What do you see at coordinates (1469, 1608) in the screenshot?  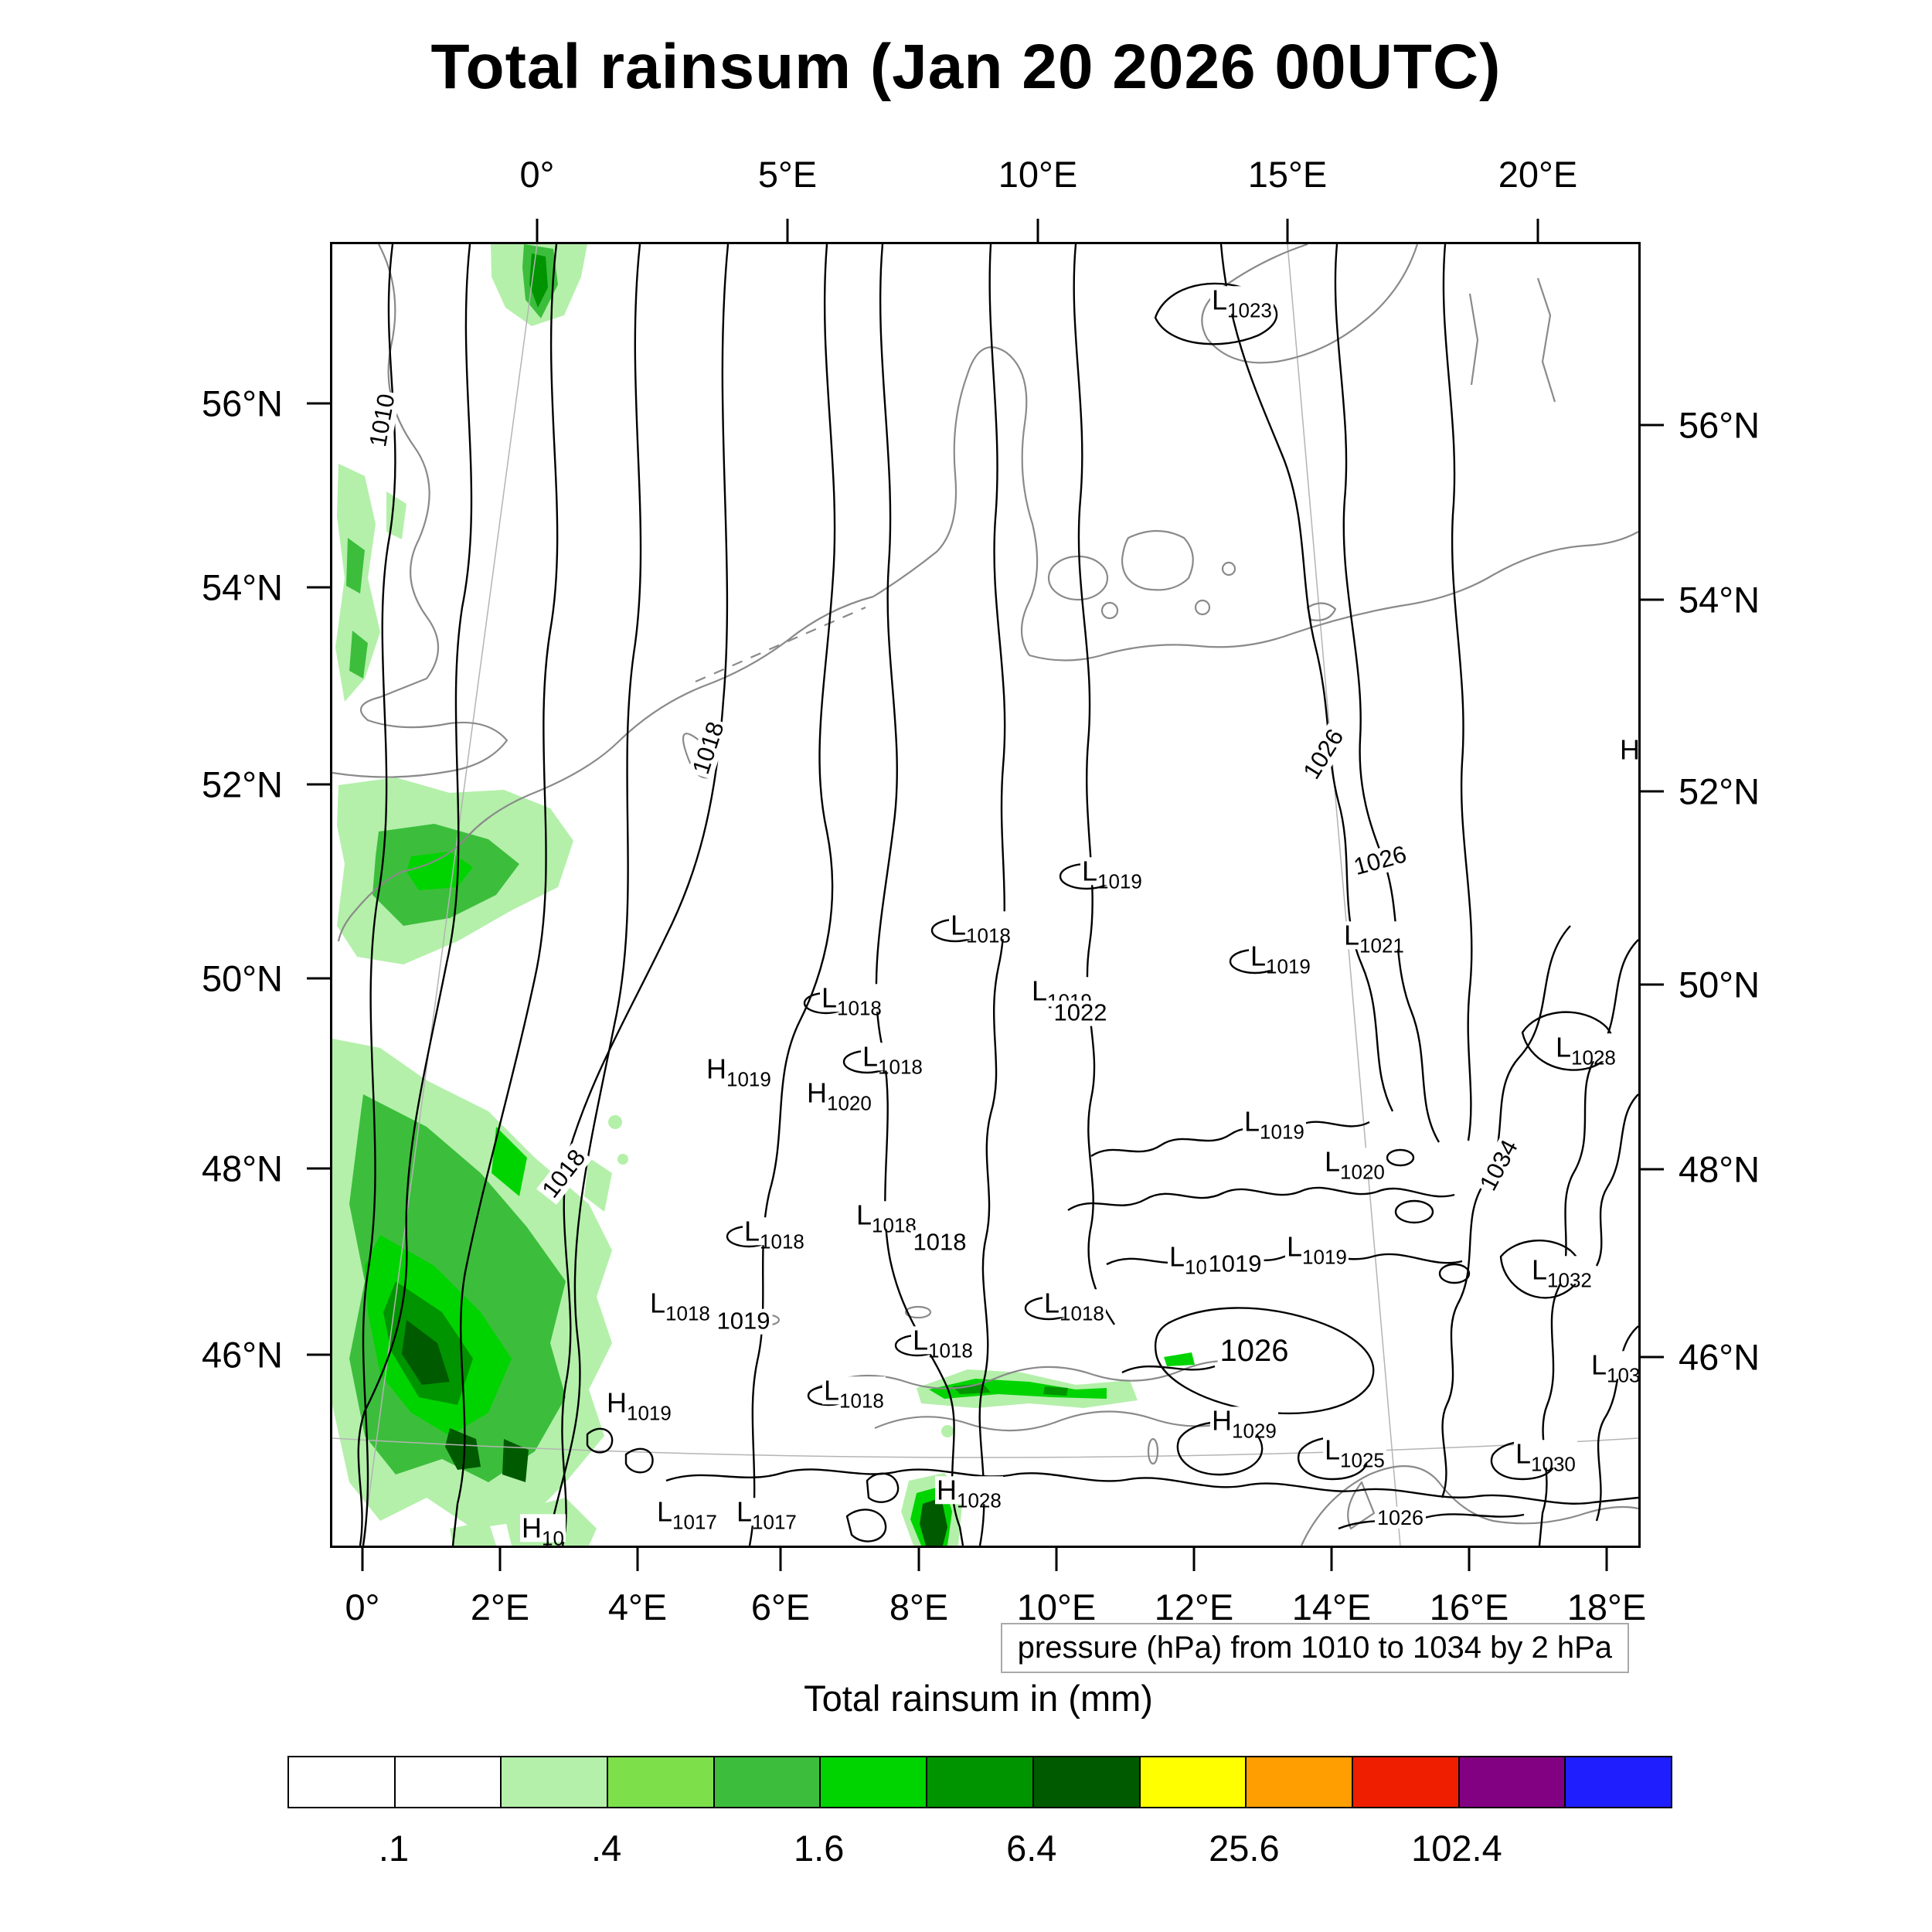 I see `axis-label-bottom: 16°E` at bounding box center [1469, 1608].